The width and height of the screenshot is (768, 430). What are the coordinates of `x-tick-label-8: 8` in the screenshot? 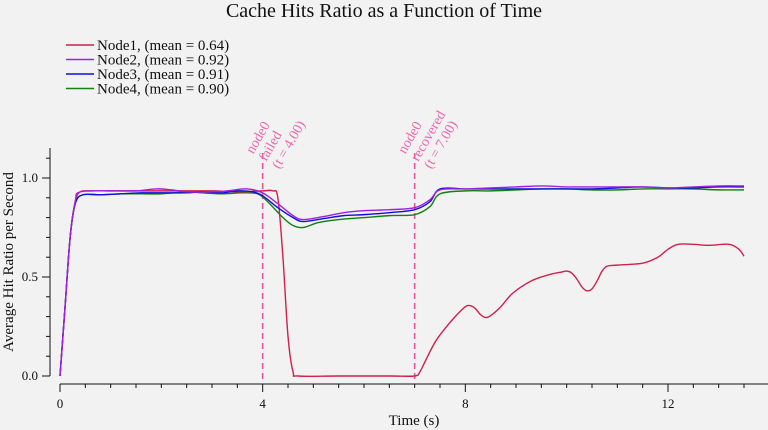 It's located at (465, 403).